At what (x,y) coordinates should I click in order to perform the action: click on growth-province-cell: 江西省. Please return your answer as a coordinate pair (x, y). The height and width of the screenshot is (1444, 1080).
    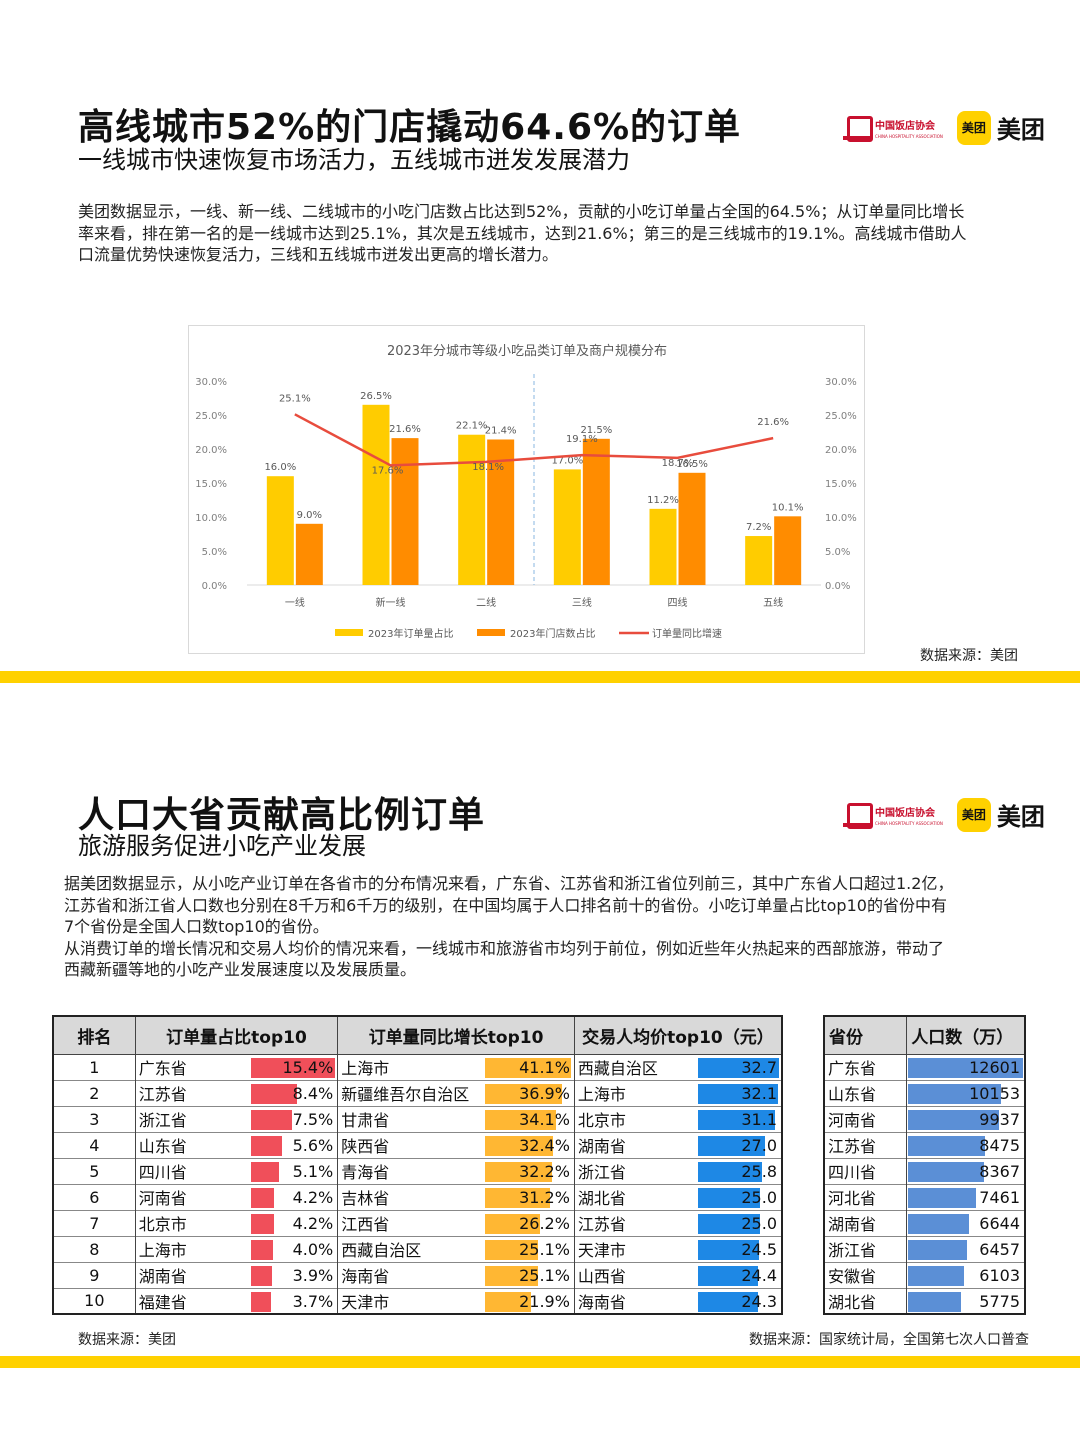
    Looking at the image, I should click on (411, 1222).